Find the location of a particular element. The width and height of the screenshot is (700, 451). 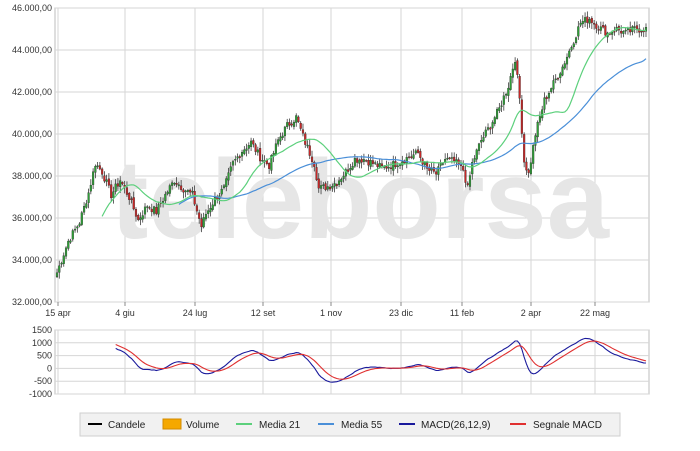

legend-item-macd: MACD(26,12,9) is located at coordinates (444, 425).